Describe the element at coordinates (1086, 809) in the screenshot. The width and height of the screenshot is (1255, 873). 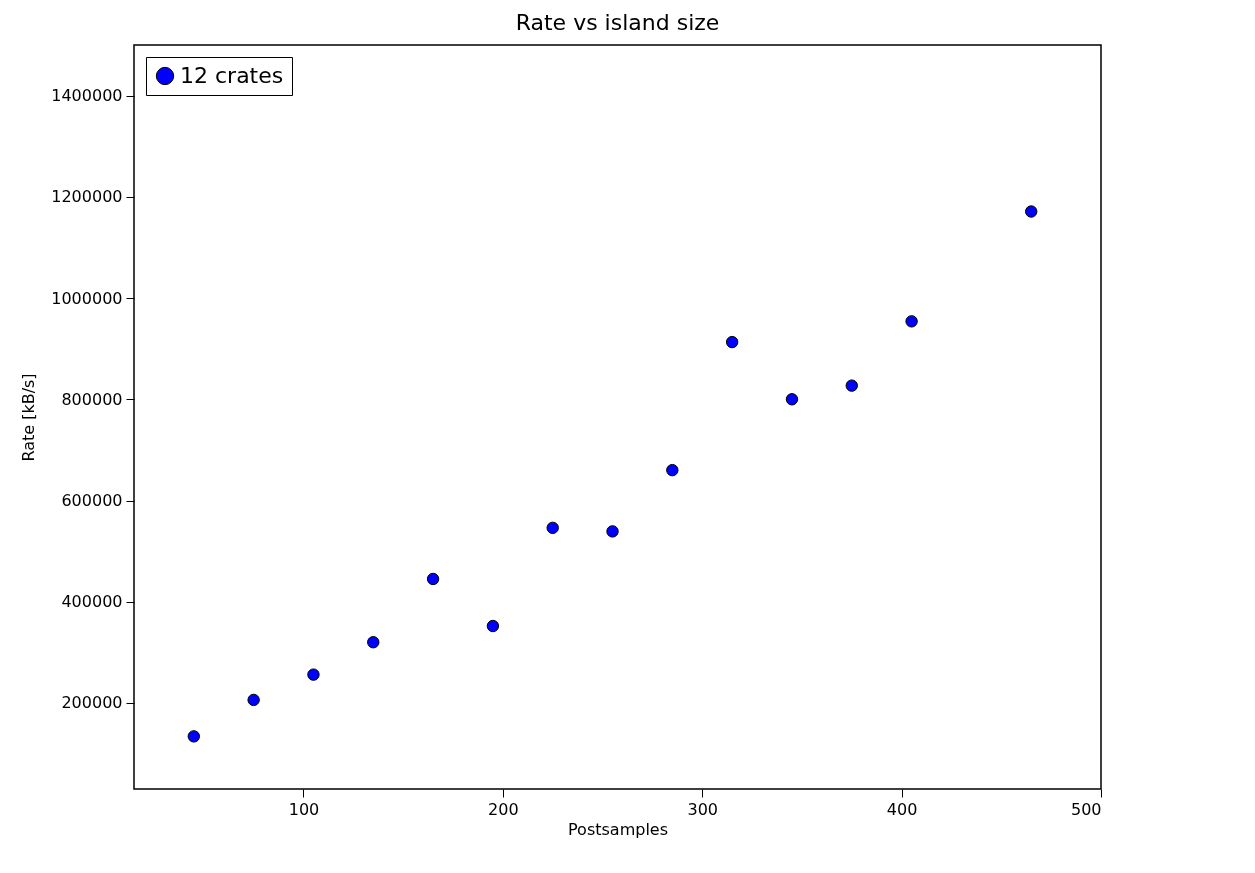
I see `x-tick-label: 500` at that location.